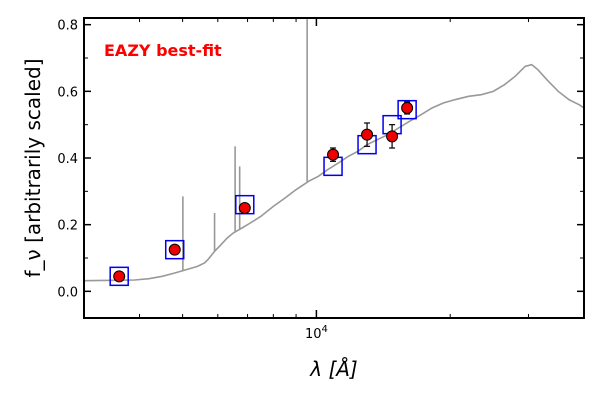  Describe the element at coordinates (333, 369) in the screenshot. I see `x-axis-label: λ [Å]` at that location.